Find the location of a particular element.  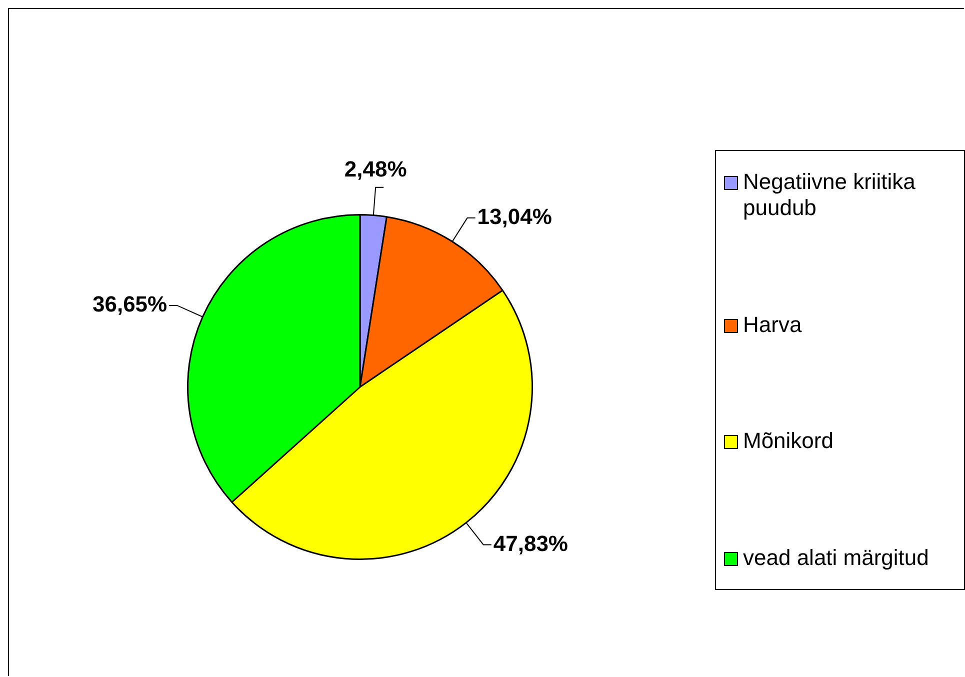

data-label: 13,04% is located at coordinates (514, 216).